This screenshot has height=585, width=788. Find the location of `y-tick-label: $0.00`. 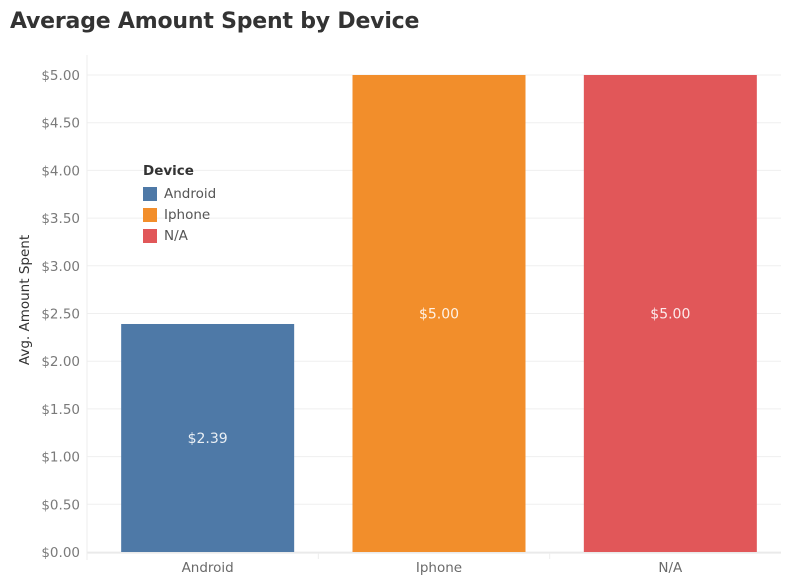

y-tick-label: $0.00 is located at coordinates (60, 553).